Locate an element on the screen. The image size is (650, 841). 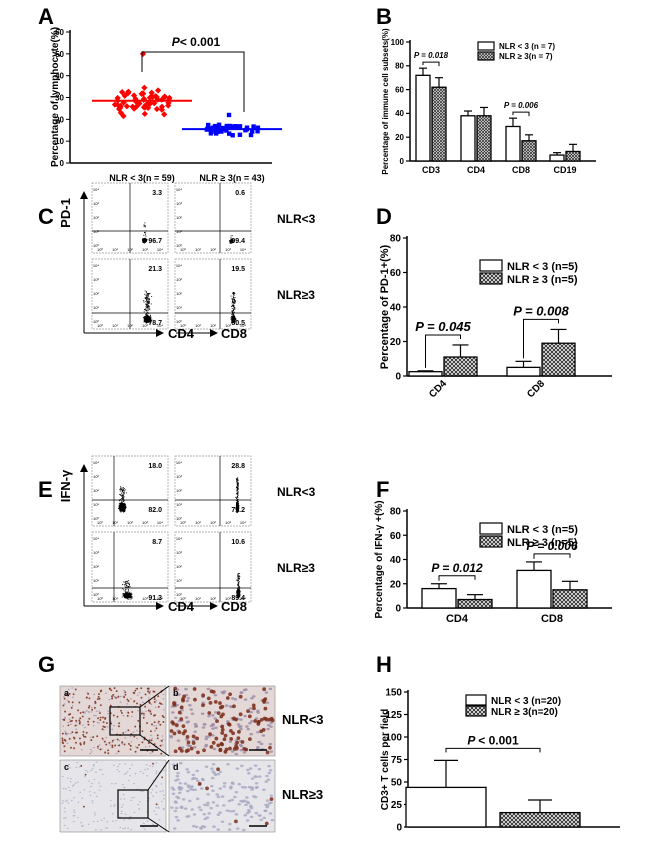
x-tick-label: 10³ is located at coordinates (228, 598).